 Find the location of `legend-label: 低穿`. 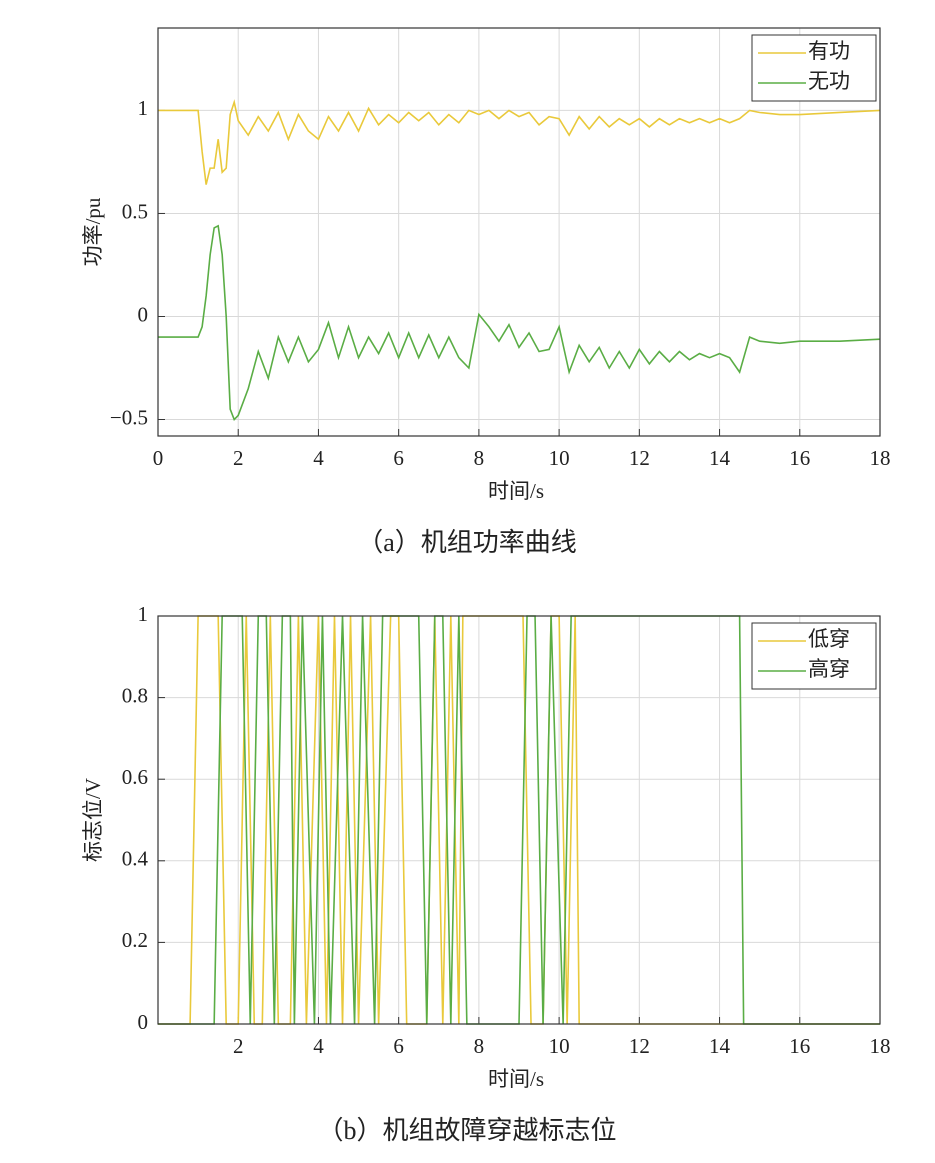

legend-label: 低穿 is located at coordinates (829, 639).